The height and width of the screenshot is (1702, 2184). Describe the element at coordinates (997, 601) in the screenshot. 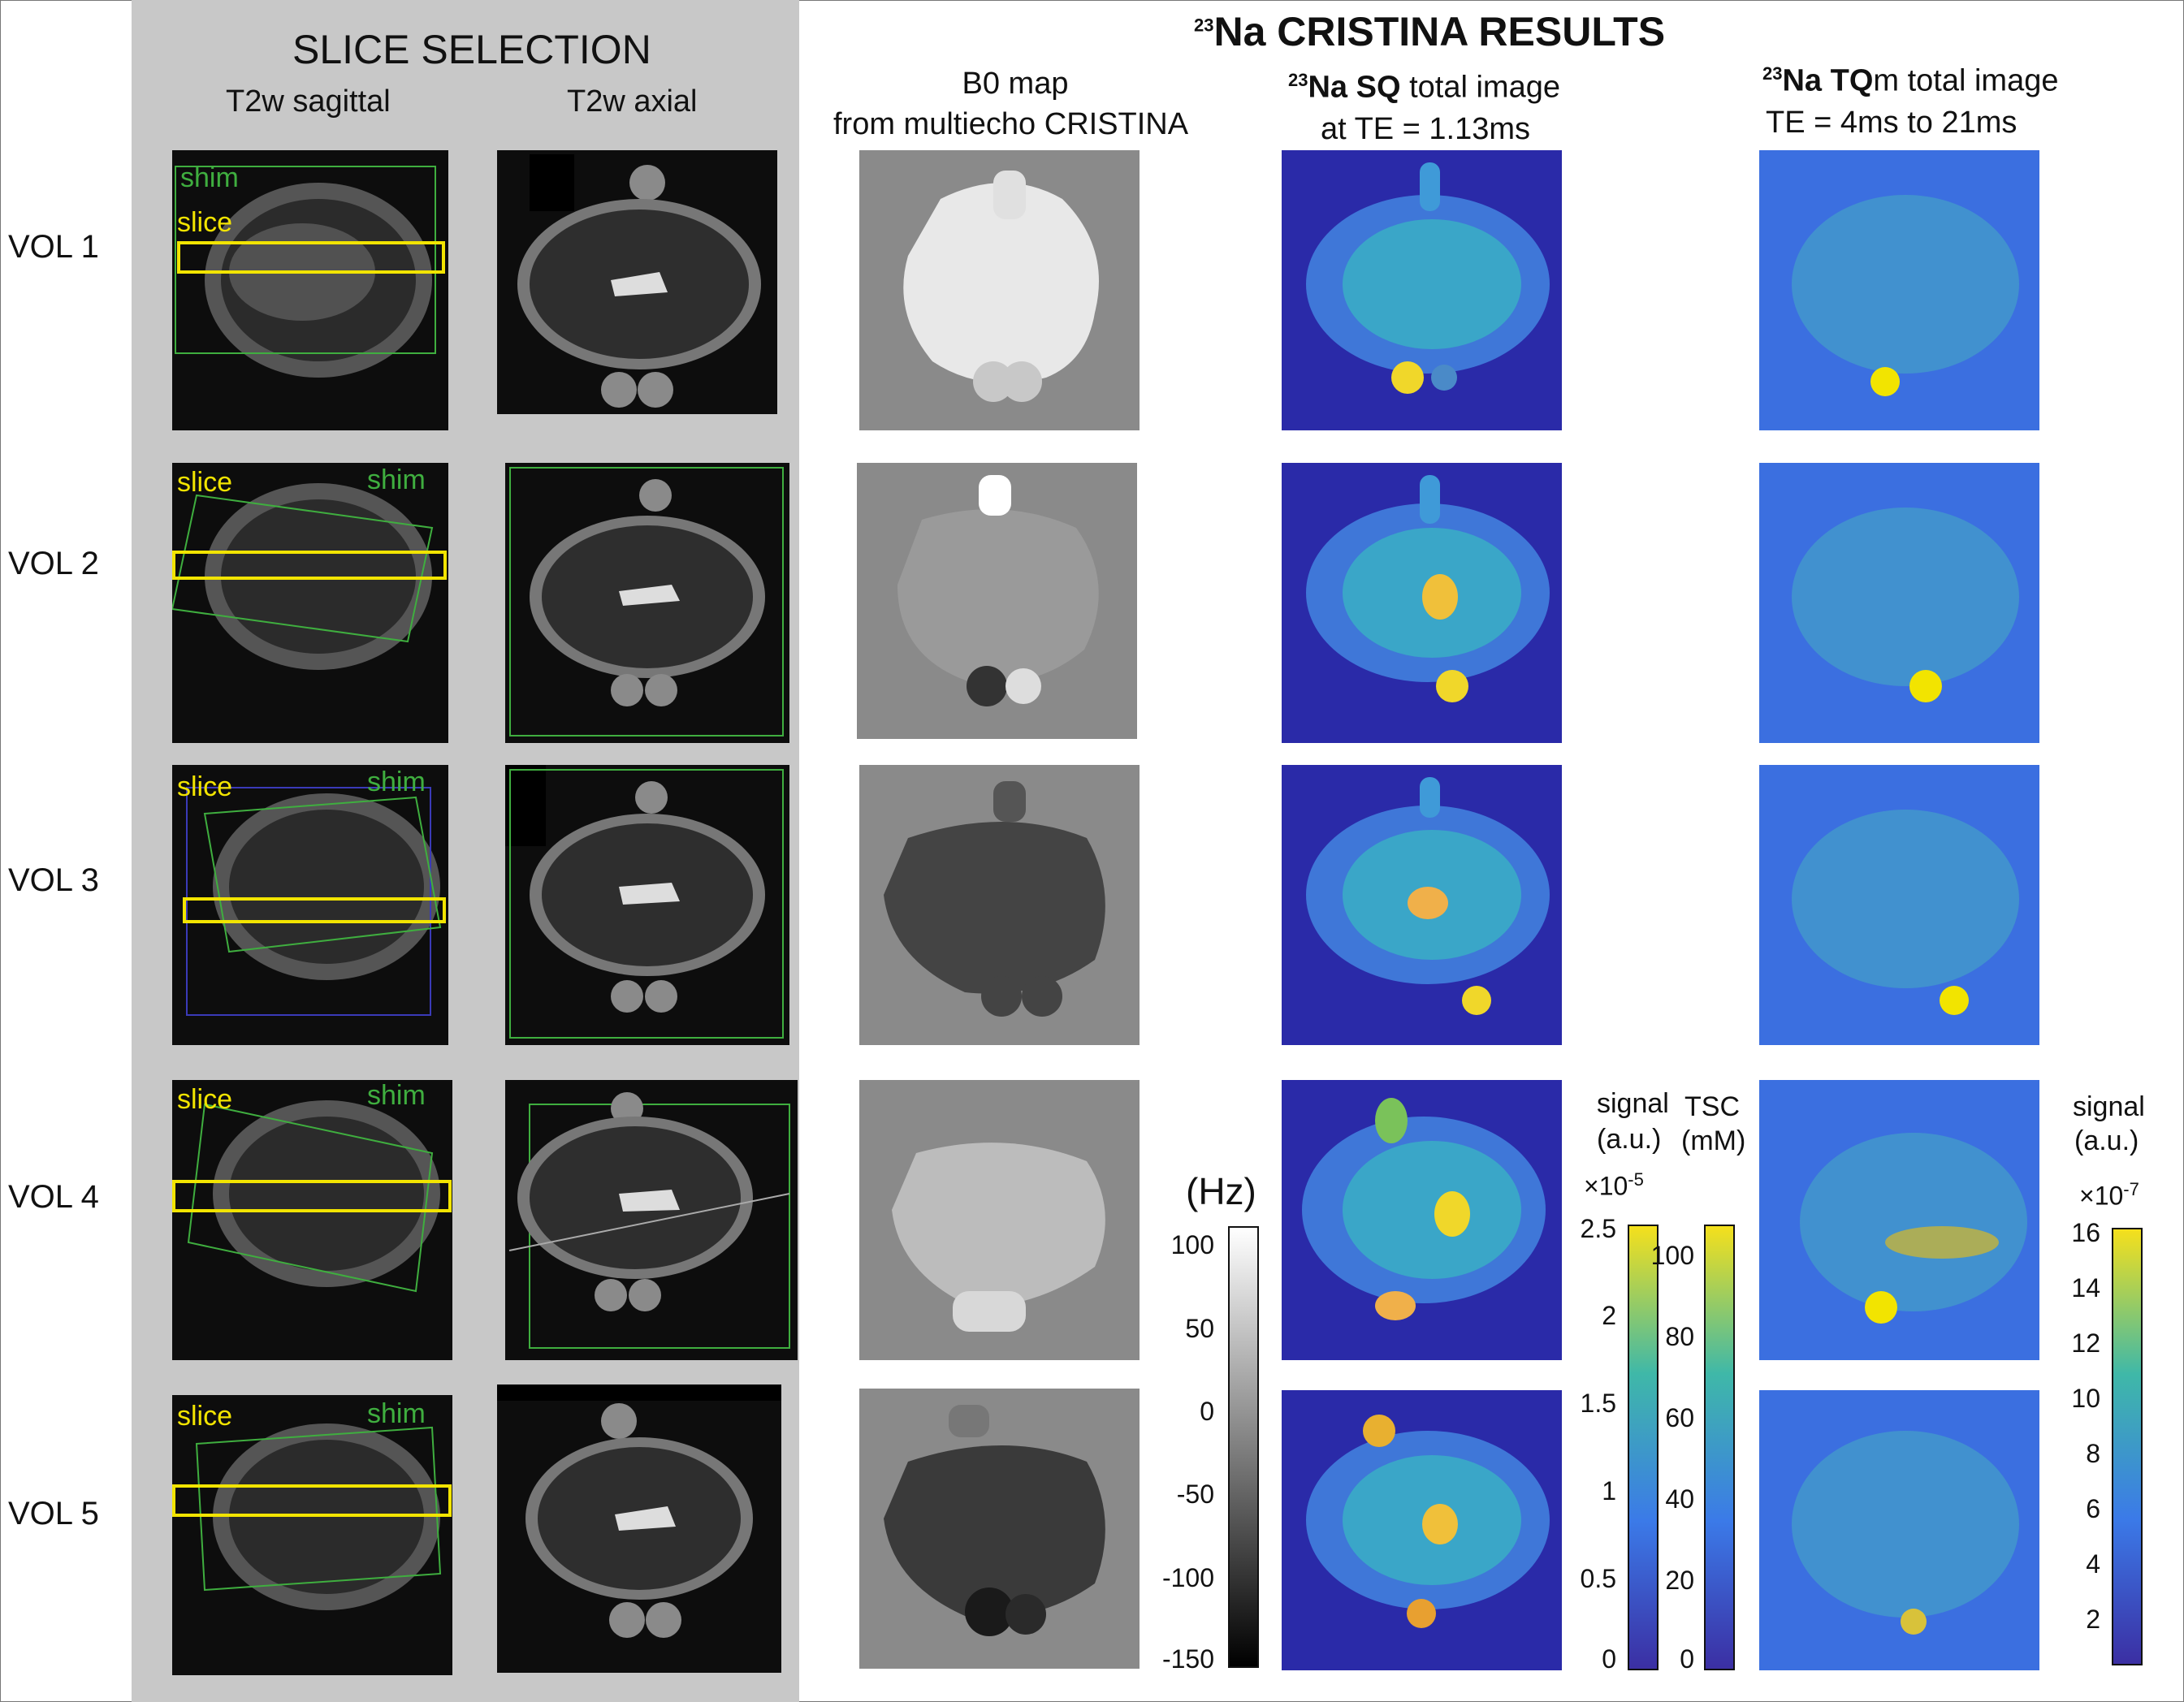

I see `b0-map-vol2` at that location.